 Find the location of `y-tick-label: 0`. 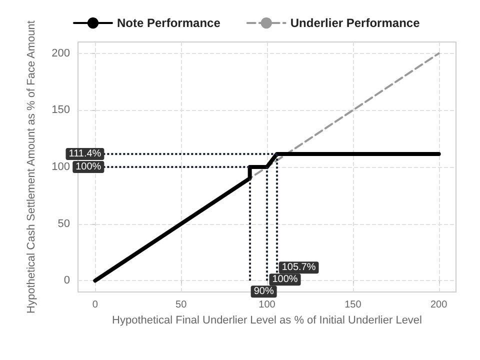

y-tick-label: 0 is located at coordinates (67, 280).